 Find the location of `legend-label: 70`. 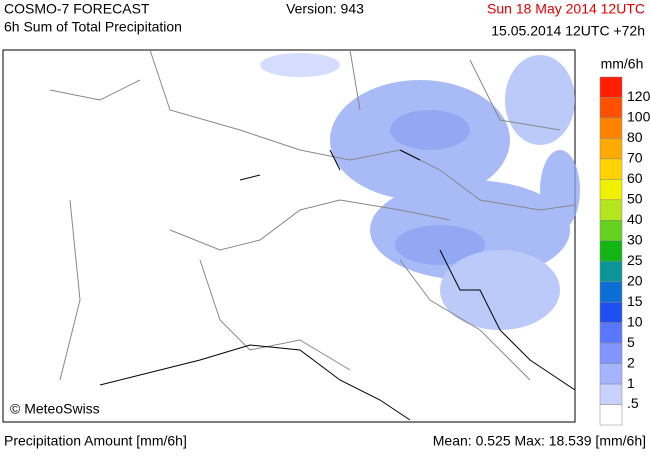

legend-label: 70 is located at coordinates (635, 158).